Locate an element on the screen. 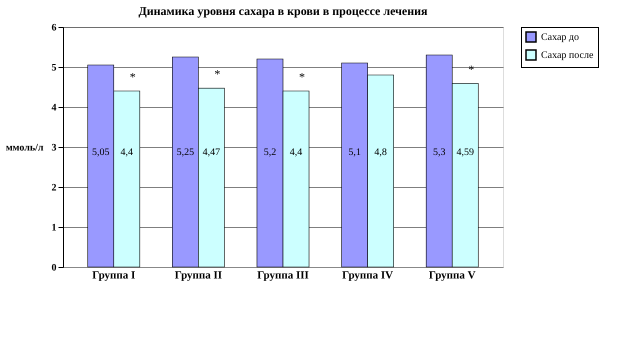  chart-title: Динамика уровня сахара в крови в процессе лечения is located at coordinates (283, 11).